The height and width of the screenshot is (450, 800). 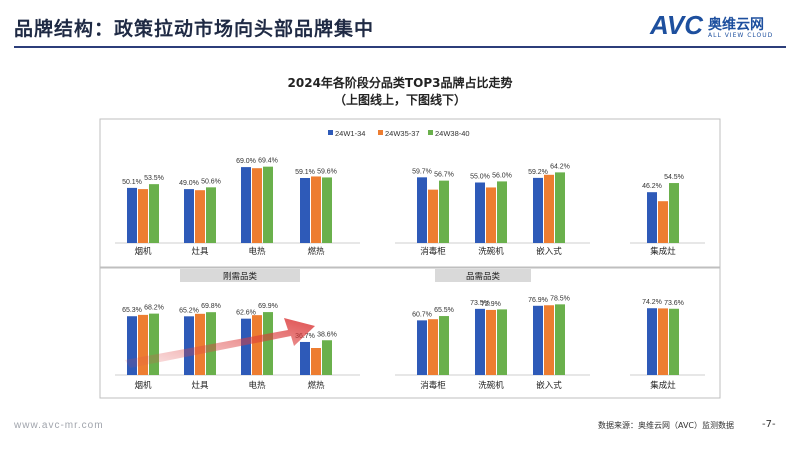 I want to click on data-label-2-7-1: 76.9%, so click(x=538, y=300).